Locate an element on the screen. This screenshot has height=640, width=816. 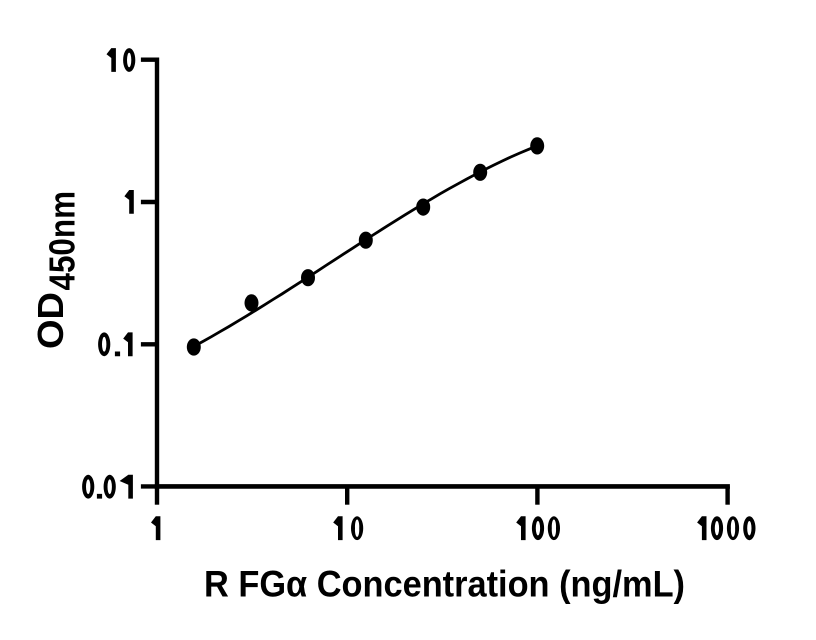
svg-text: 450nm is located at coordinates (62, 241).